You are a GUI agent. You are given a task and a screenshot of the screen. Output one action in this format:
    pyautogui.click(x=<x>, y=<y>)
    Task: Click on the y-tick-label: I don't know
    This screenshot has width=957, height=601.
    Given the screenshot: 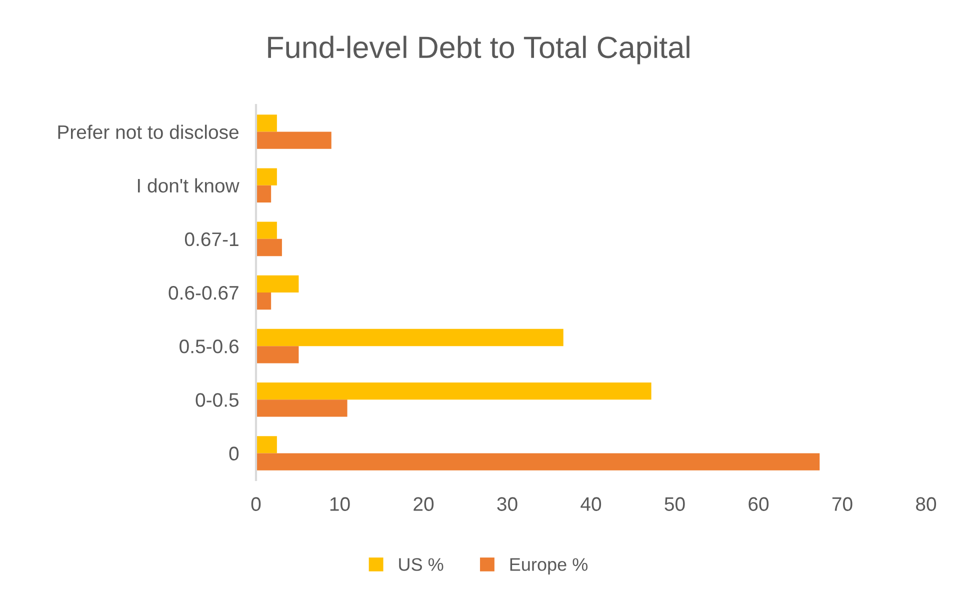 What is the action you would take?
    pyautogui.click(x=189, y=185)
    